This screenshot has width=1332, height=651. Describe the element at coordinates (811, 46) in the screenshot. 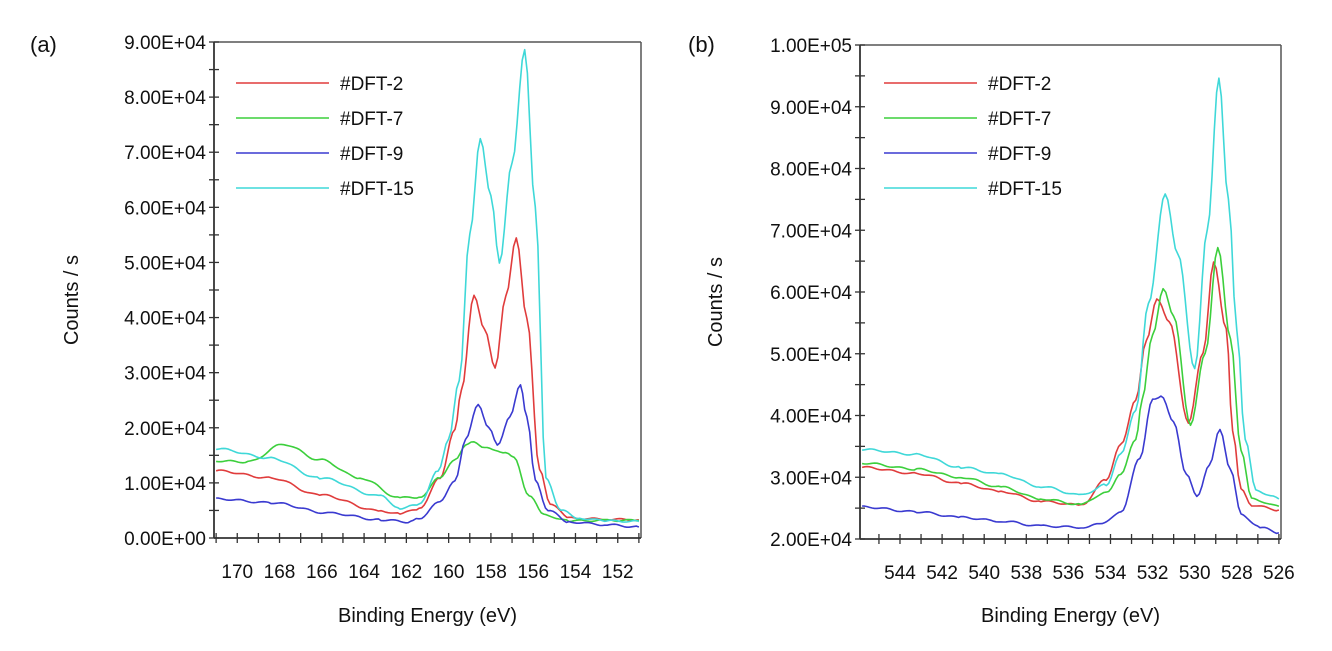

I see `y-tick-label: 1.00E+05` at that location.